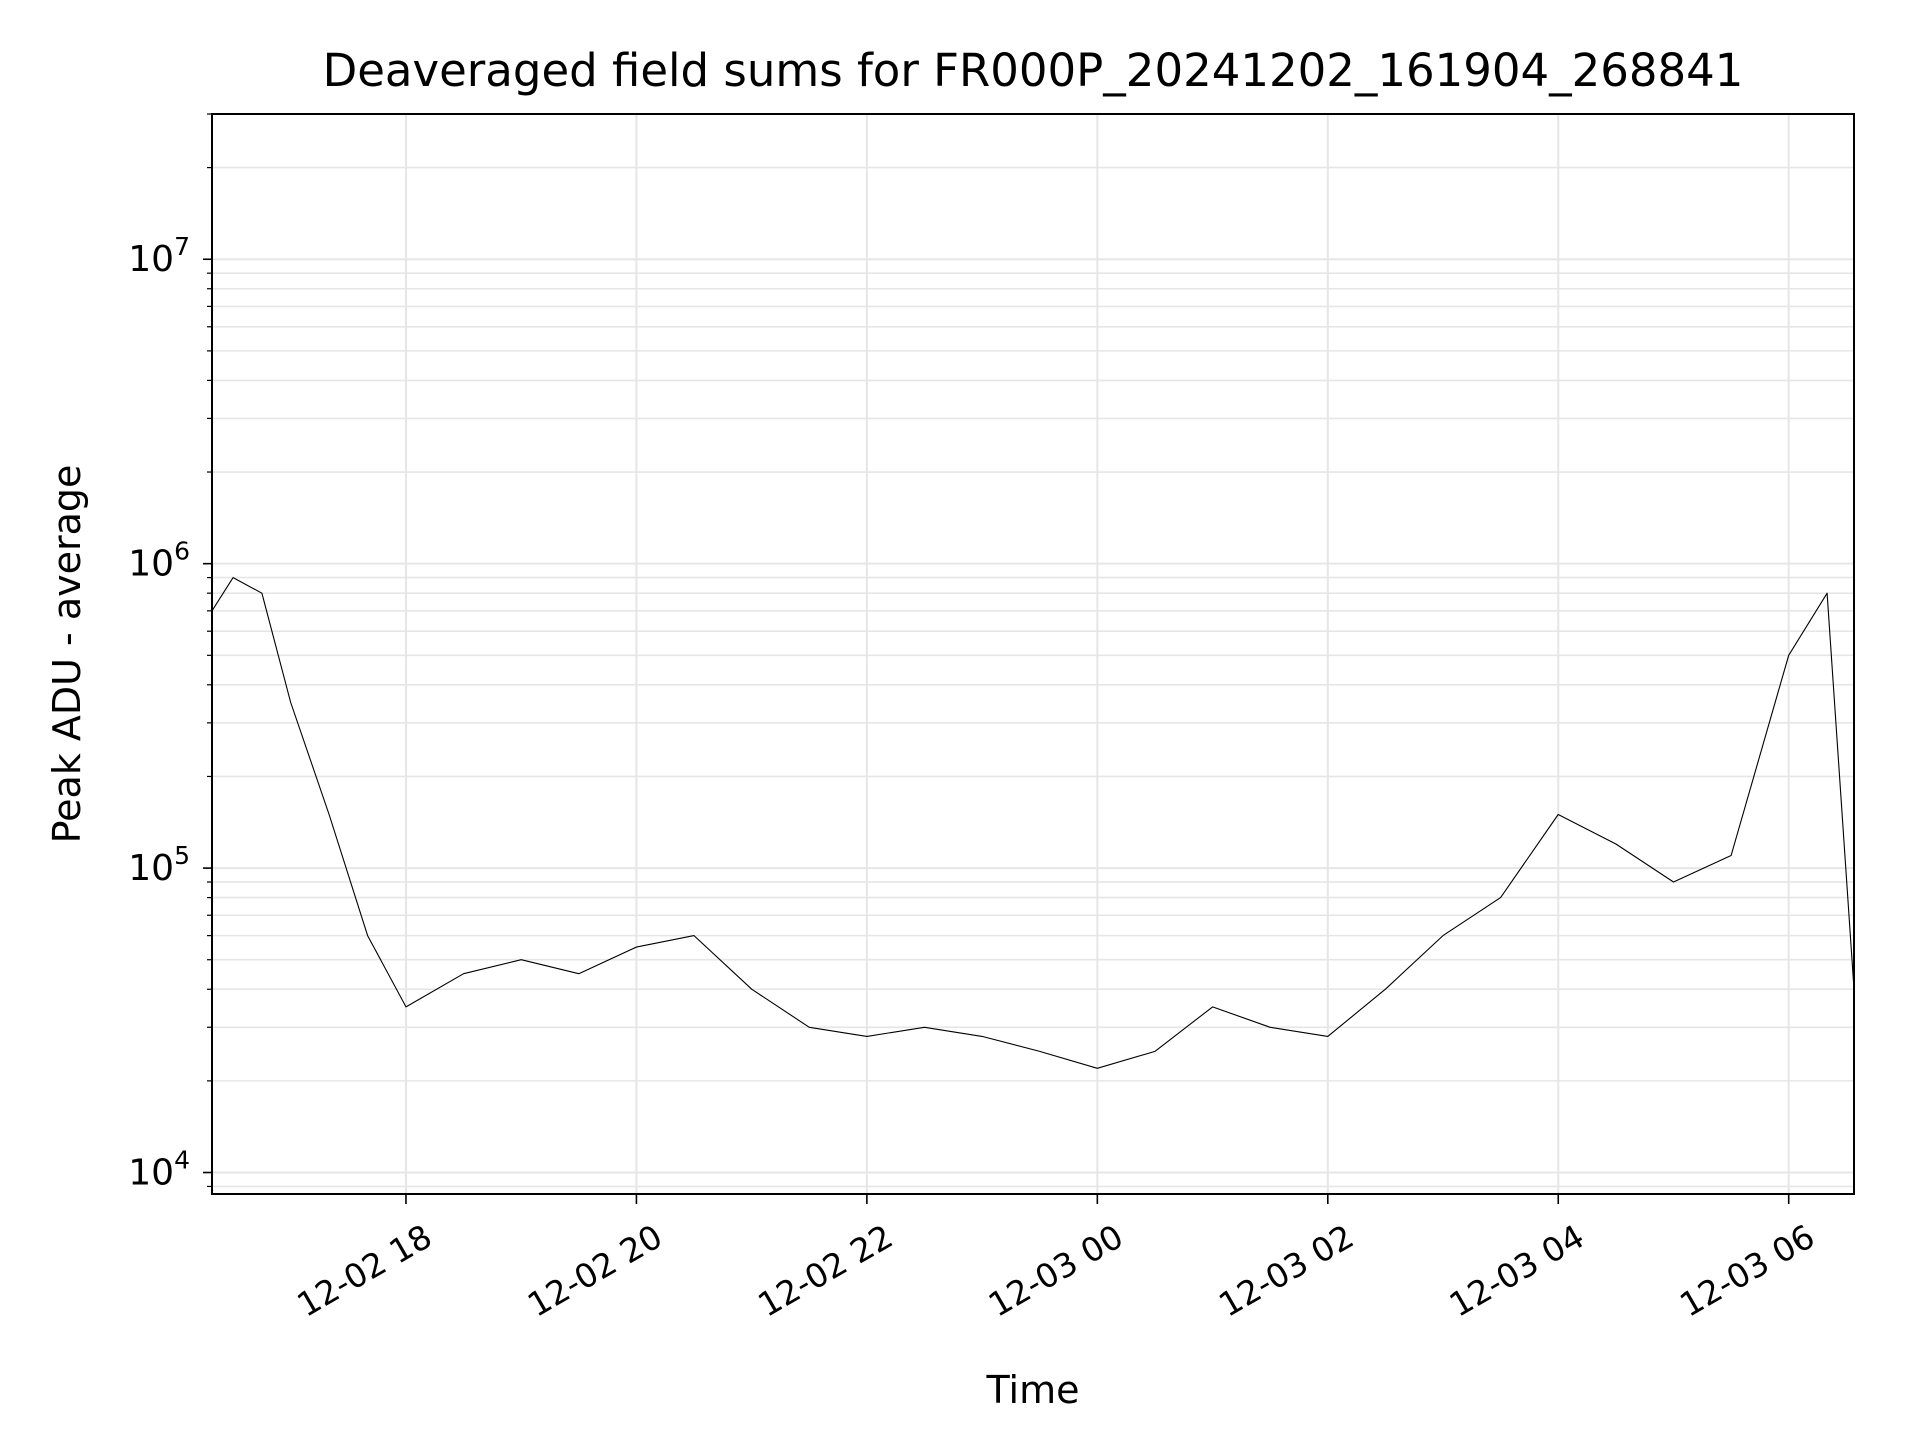 The width and height of the screenshot is (1920, 1440). What do you see at coordinates (182, 855) in the screenshot?
I see `y-tick-exponent: 5` at bounding box center [182, 855].